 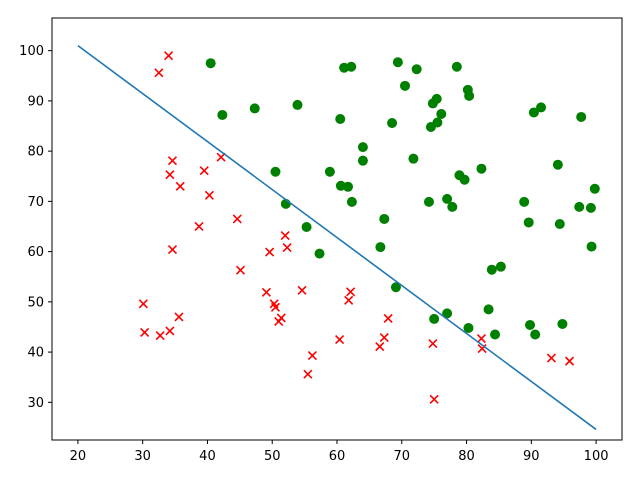 What do you see at coordinates (35, 202) in the screenshot?
I see `y-tick-label: 70` at bounding box center [35, 202].